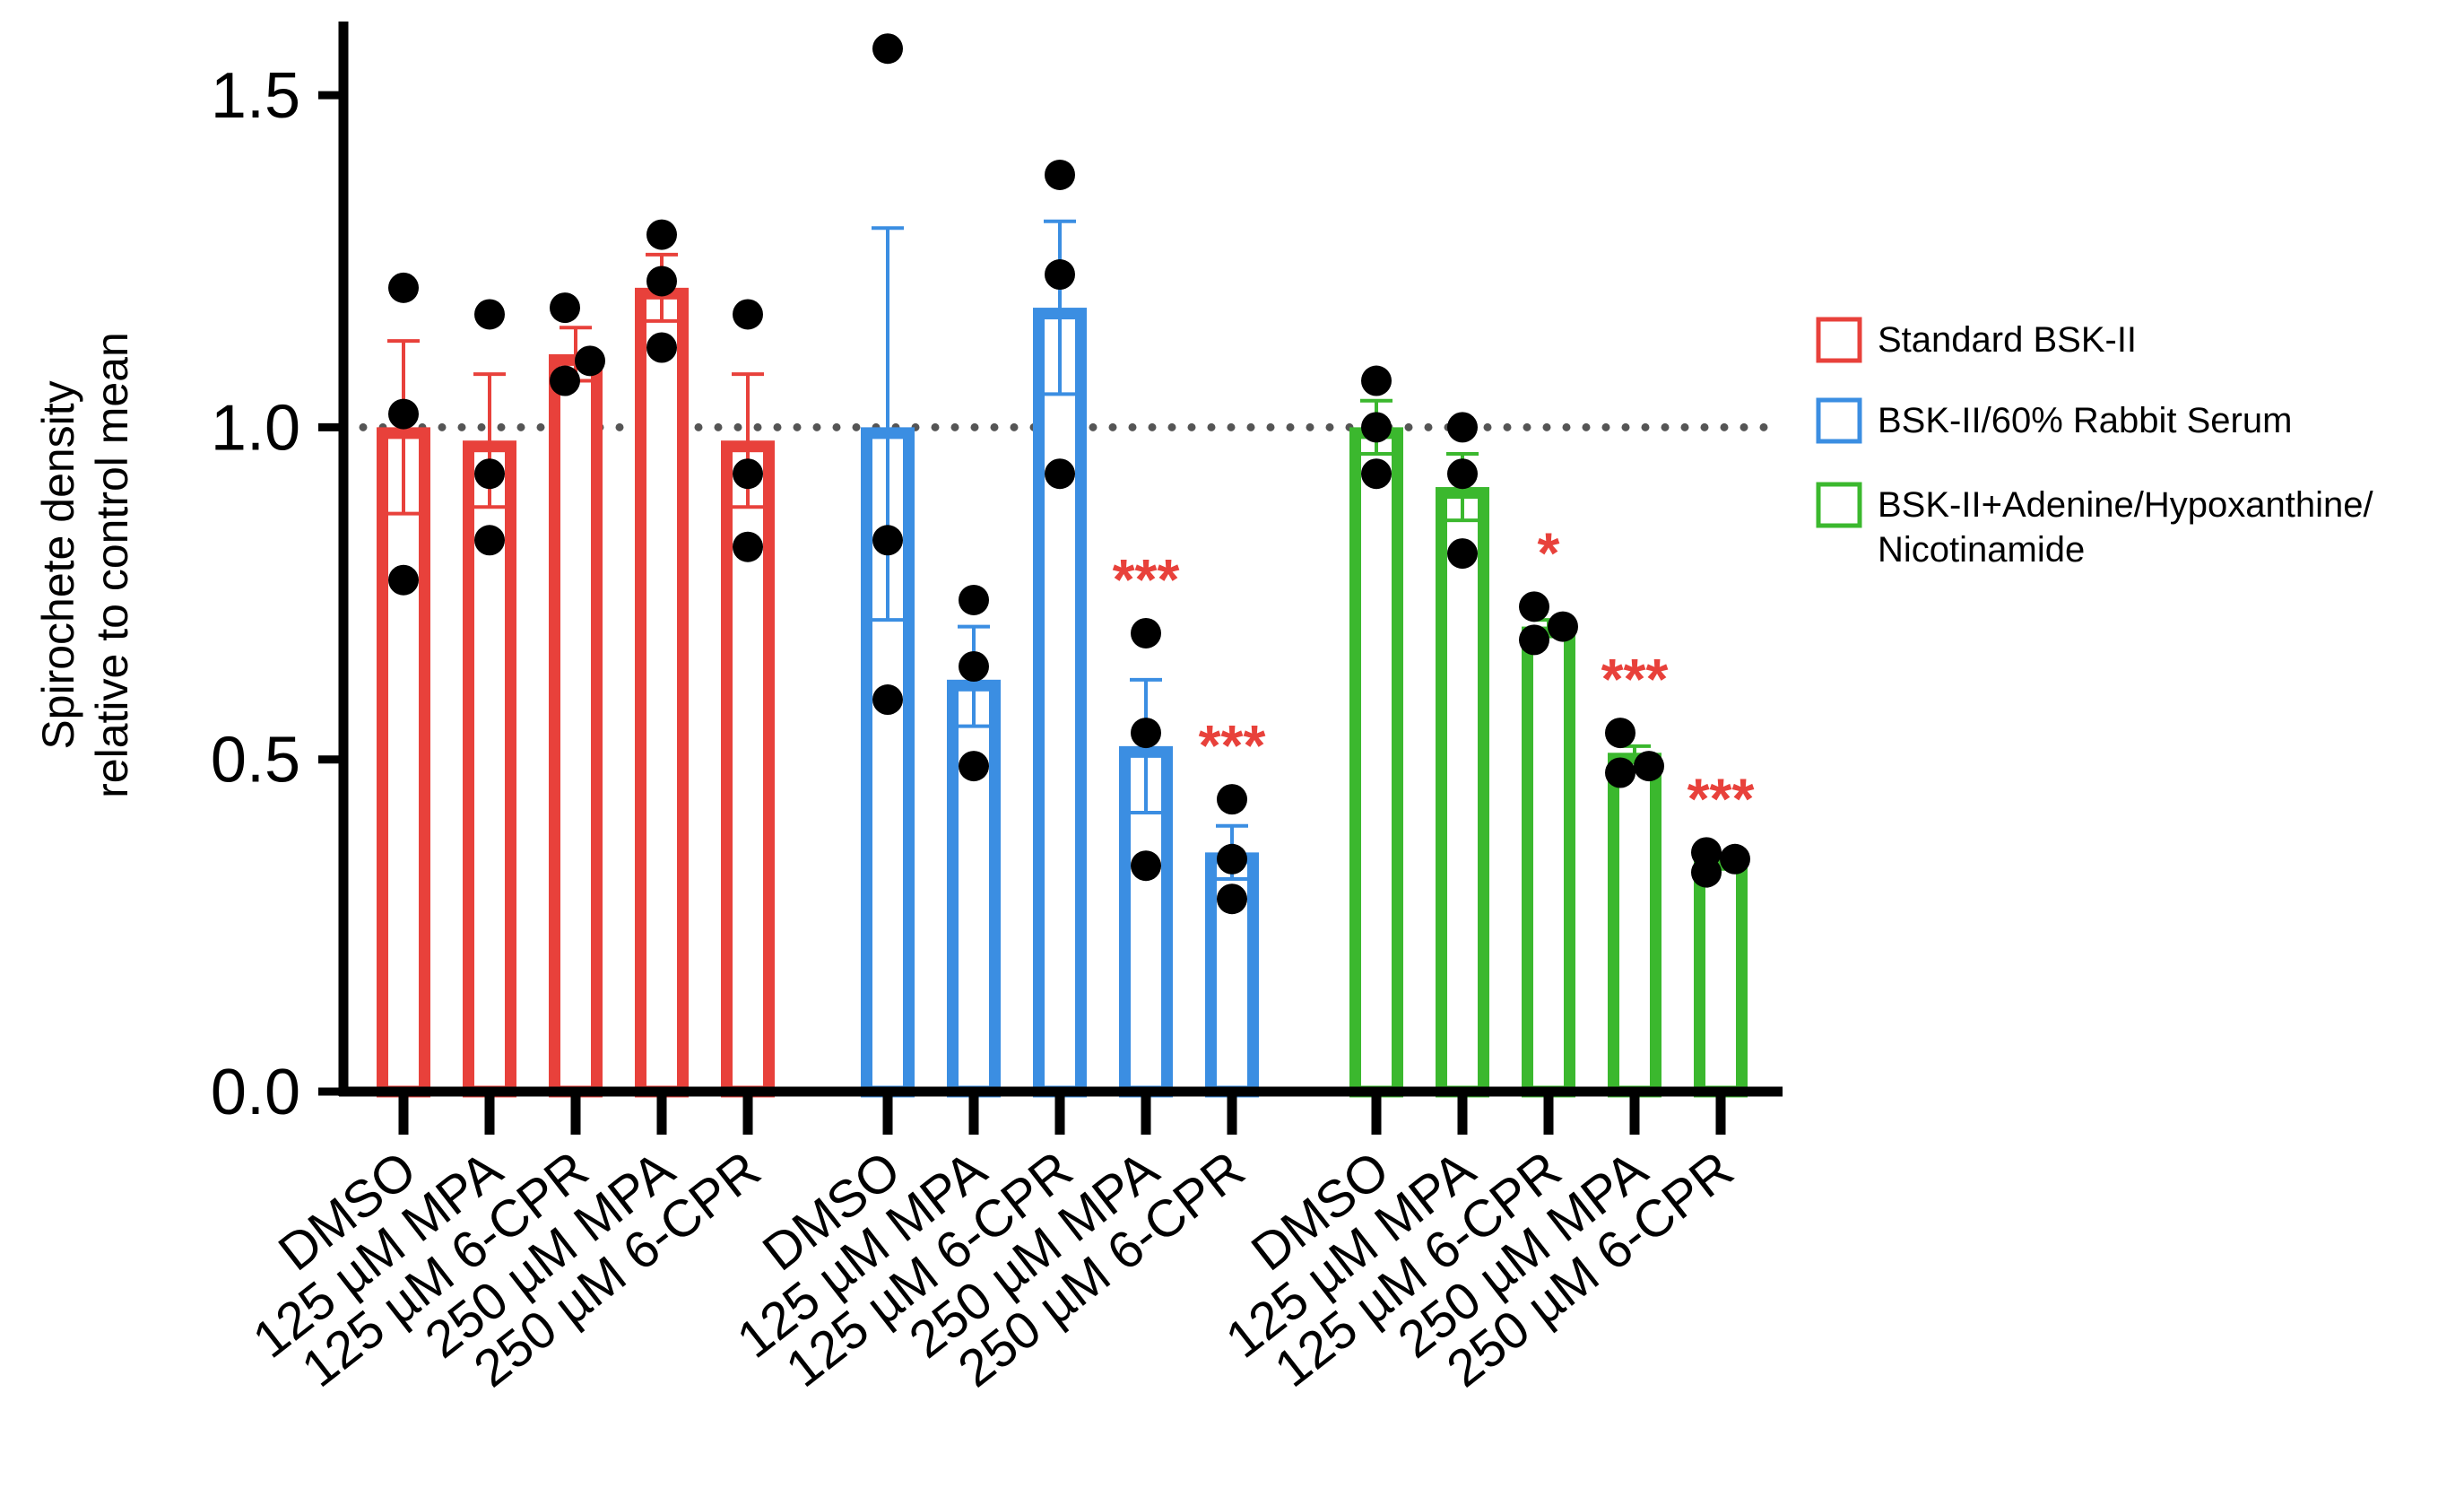 The width and height of the screenshot is (2464, 1497). What do you see at coordinates (255, 760) in the screenshot?
I see `y-tick-label-2: 0.5` at bounding box center [255, 760].